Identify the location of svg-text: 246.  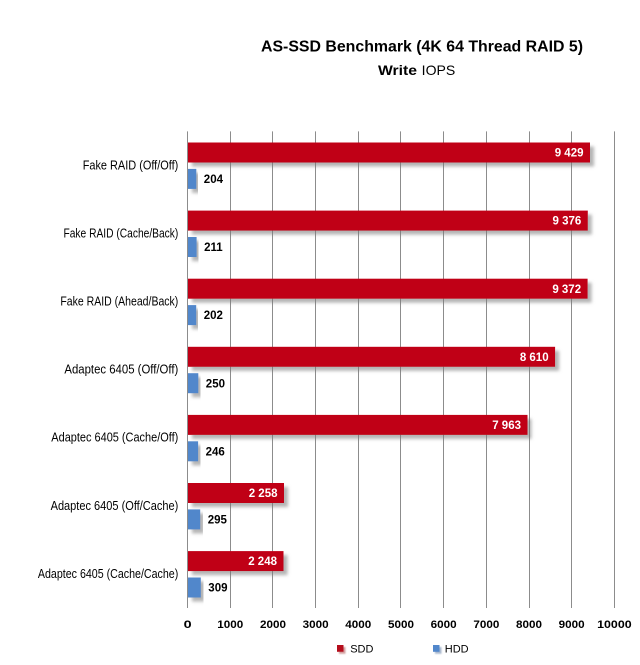
(215, 452).